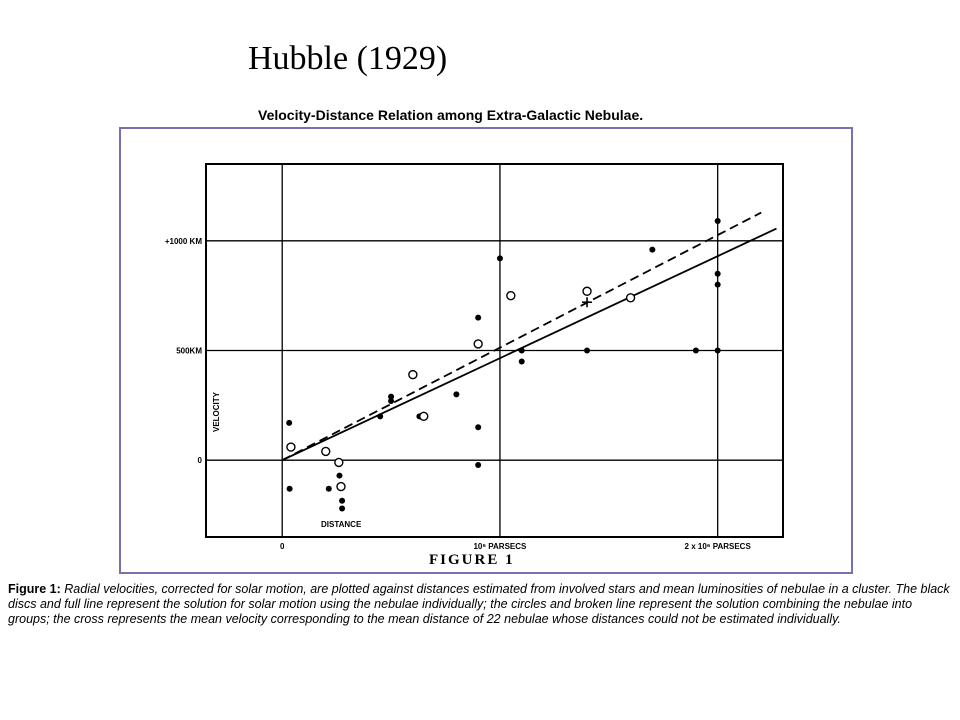 This screenshot has width=960, height=720. What do you see at coordinates (500, 546) in the screenshot?
I see `x-tick-label: 10⁶ PARSECS` at bounding box center [500, 546].